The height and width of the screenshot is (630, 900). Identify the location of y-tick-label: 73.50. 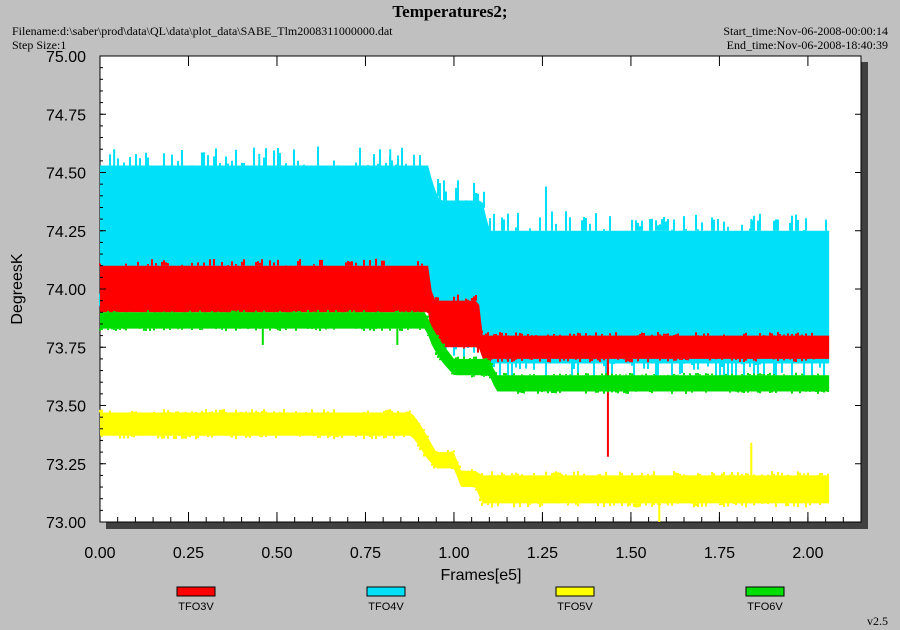
(66, 407).